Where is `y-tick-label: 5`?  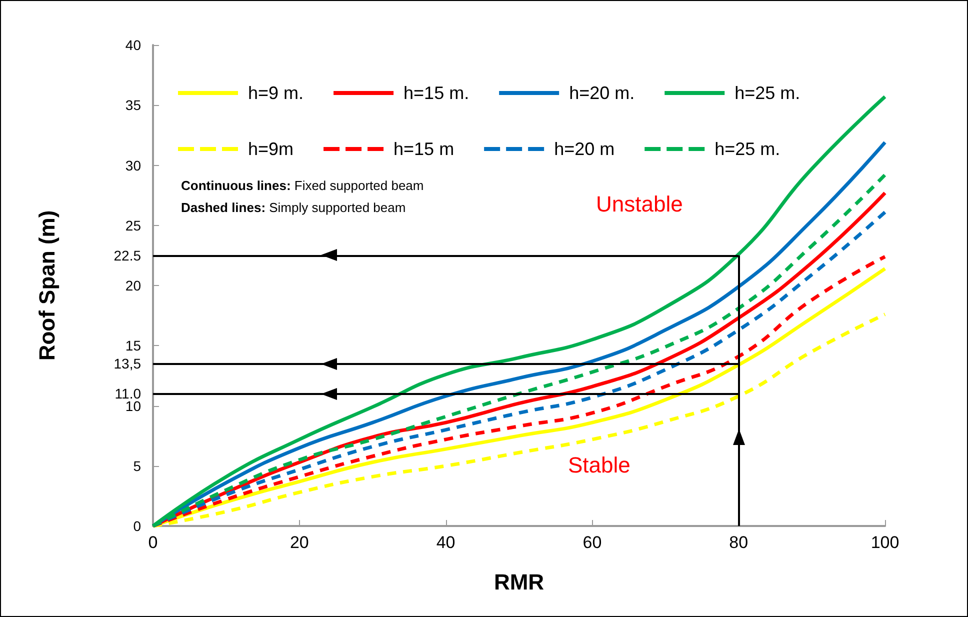 y-tick-label: 5 is located at coordinates (137, 466).